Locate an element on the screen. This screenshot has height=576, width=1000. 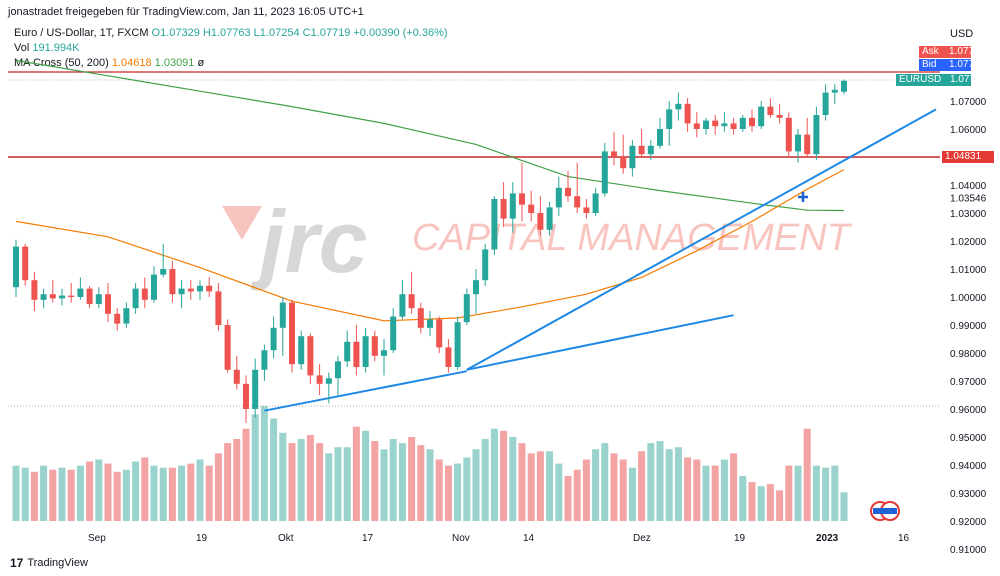
bid-value: 1.07719 is located at coordinates (967, 64).